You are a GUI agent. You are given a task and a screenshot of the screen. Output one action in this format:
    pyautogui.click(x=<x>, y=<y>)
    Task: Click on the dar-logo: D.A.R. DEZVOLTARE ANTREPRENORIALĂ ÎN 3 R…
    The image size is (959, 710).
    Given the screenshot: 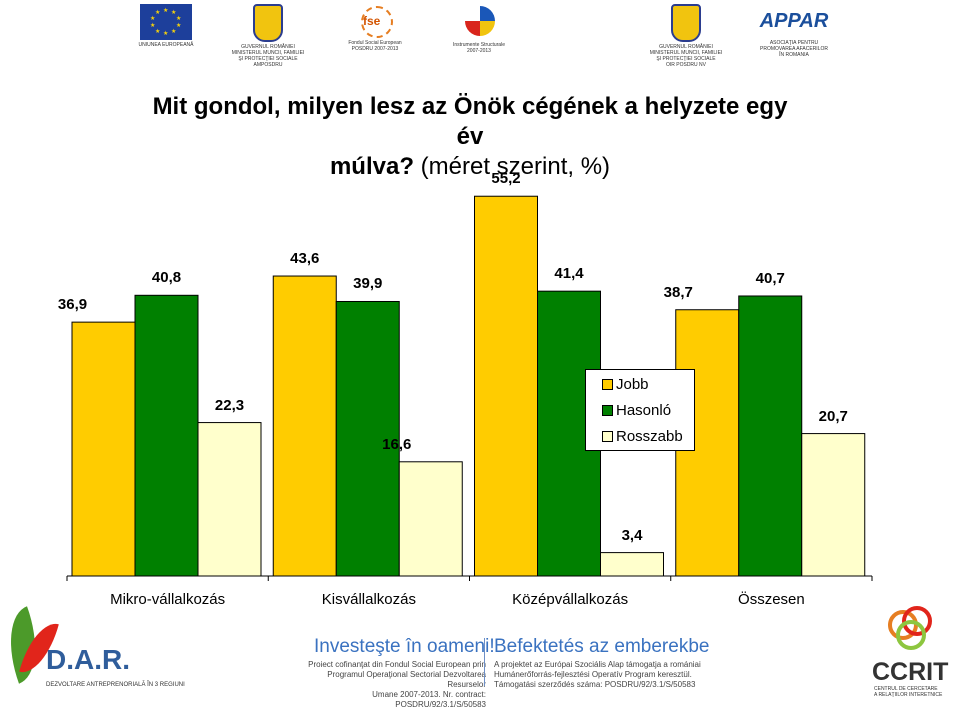 What is the action you would take?
    pyautogui.click(x=92, y=653)
    